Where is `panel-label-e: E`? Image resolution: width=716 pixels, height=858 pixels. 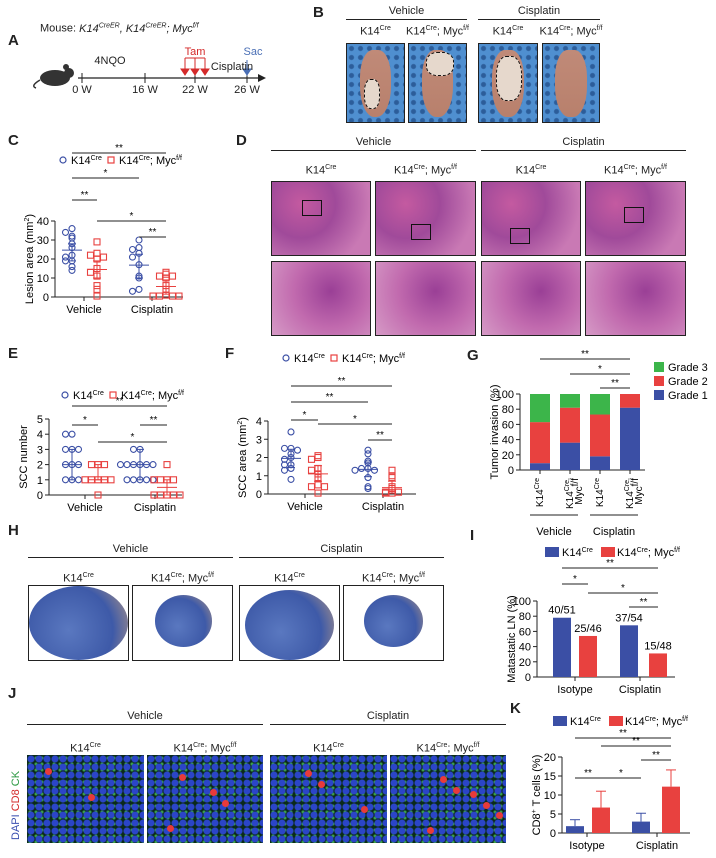
panel-label-e: E is located at coordinates (13, 353).